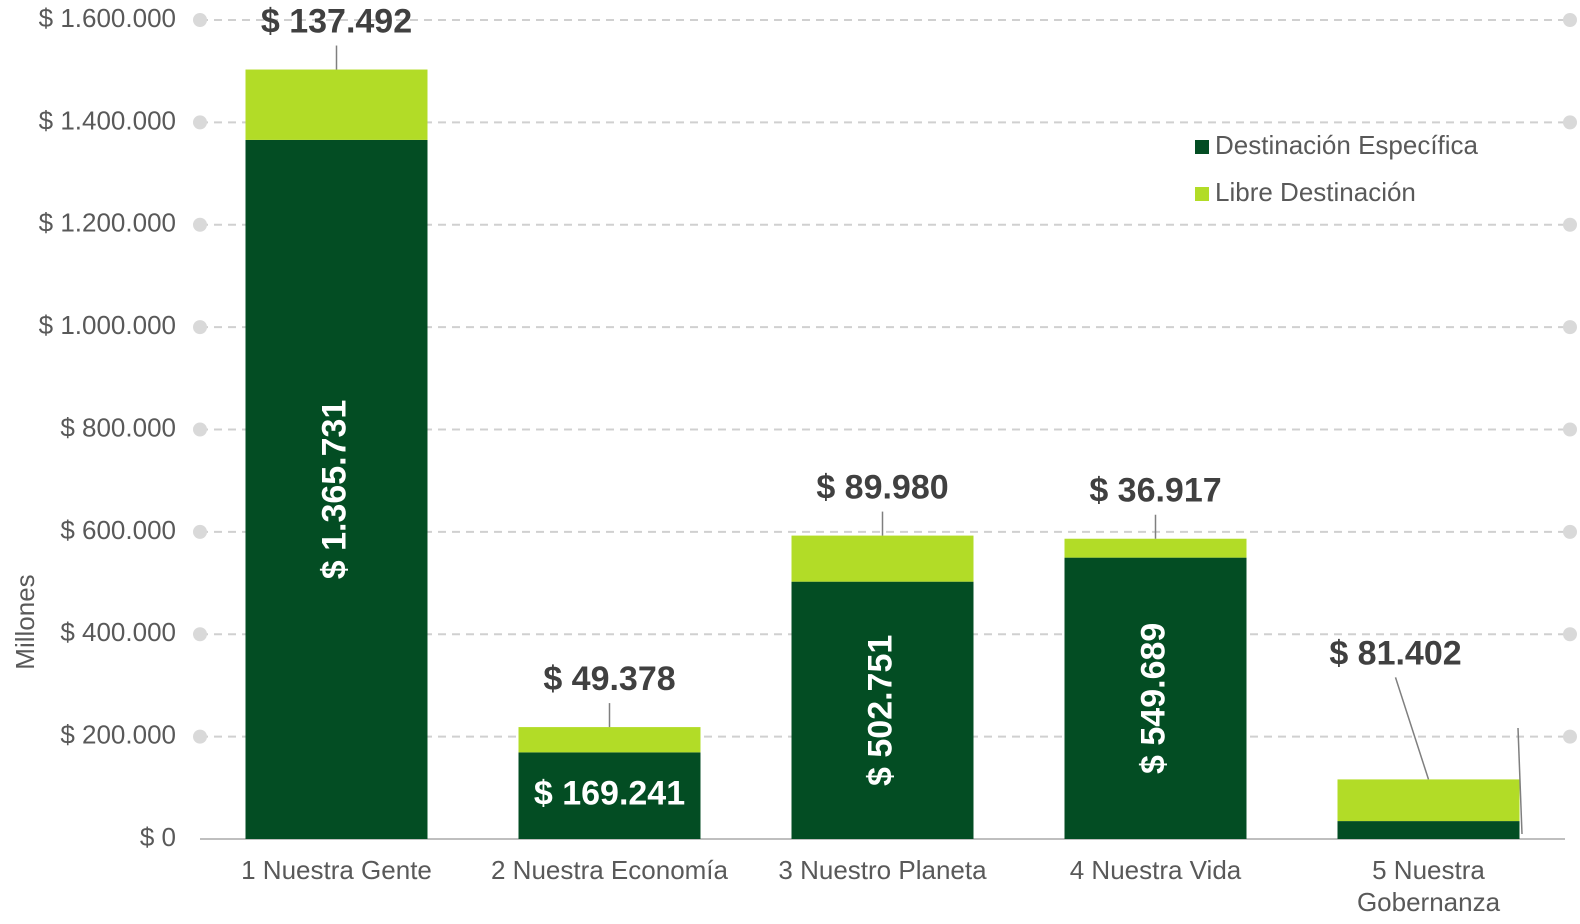 This screenshot has width=1580, height=924. Describe the element at coordinates (118, 632) in the screenshot. I see `y-tick-label: $ 400.000` at that location.